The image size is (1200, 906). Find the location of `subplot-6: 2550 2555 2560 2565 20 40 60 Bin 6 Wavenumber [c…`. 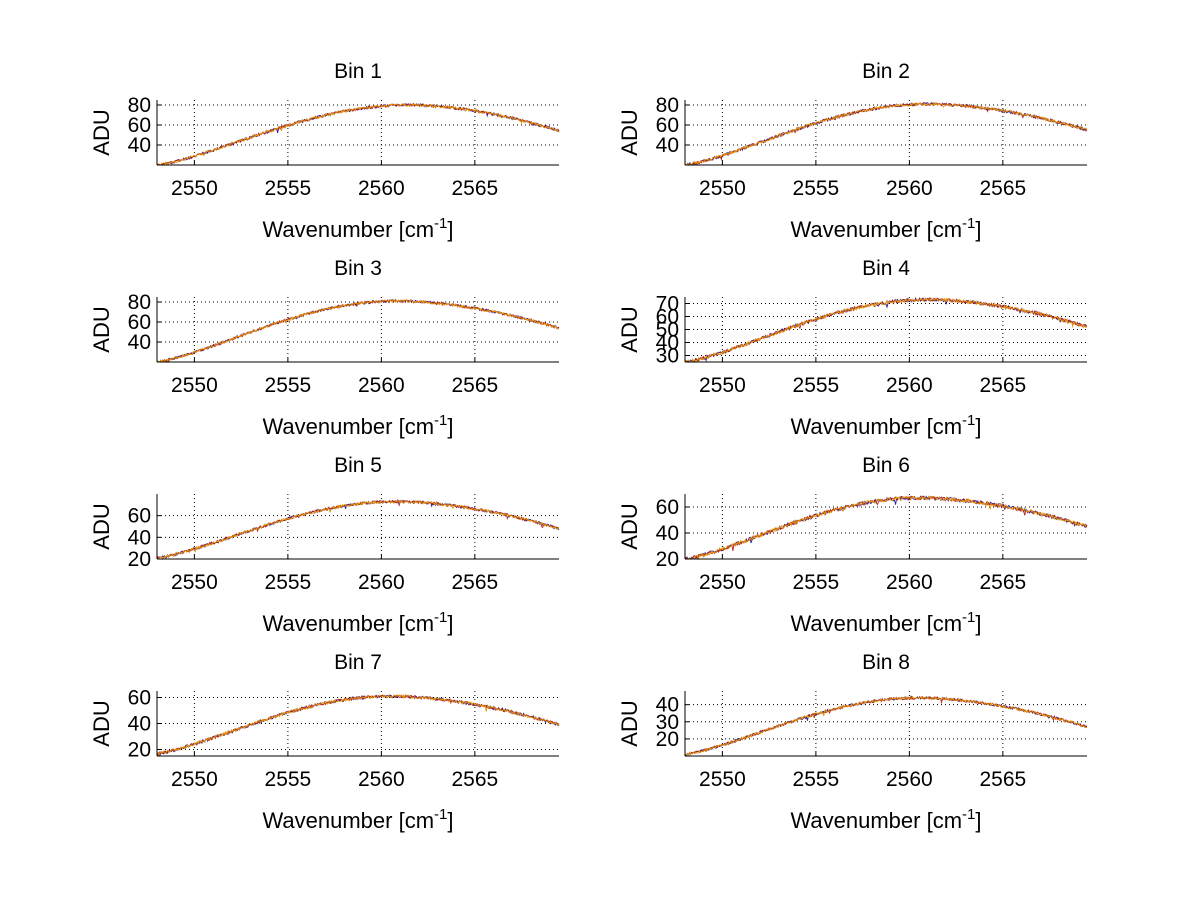

subplot-6: 2550 2555 2560 2565 20 40 60 Bin 6 Wavenumber [c… is located at coordinates (852, 545).